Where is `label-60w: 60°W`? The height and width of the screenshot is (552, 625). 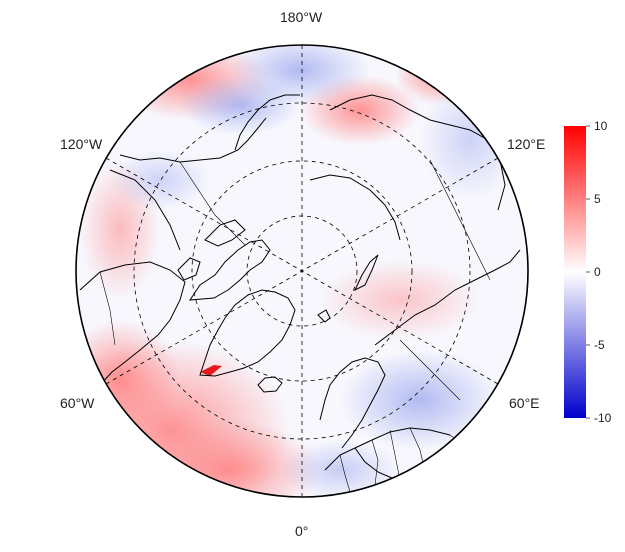 label-60w: 60°W is located at coordinates (77, 403).